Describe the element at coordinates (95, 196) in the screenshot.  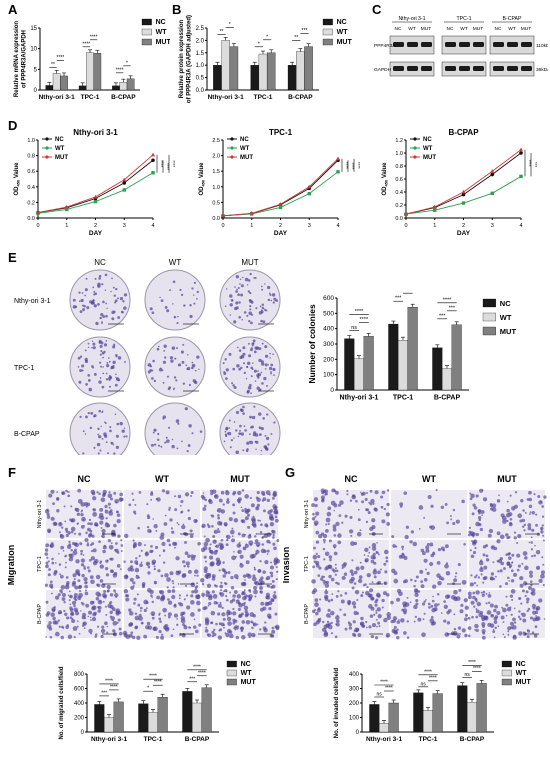
I see `data-point-mut` at that location.